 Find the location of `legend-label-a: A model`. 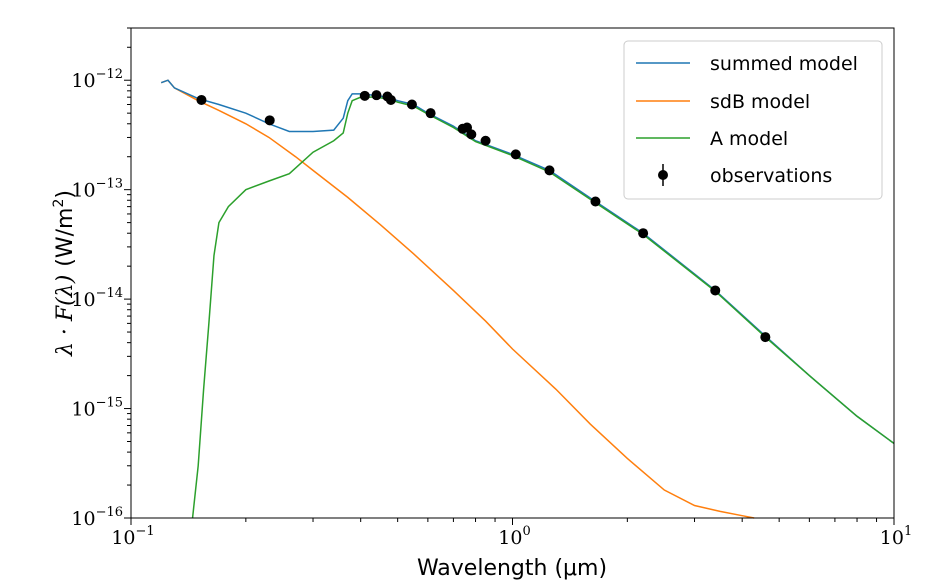

legend-label-a: A model is located at coordinates (749, 139).